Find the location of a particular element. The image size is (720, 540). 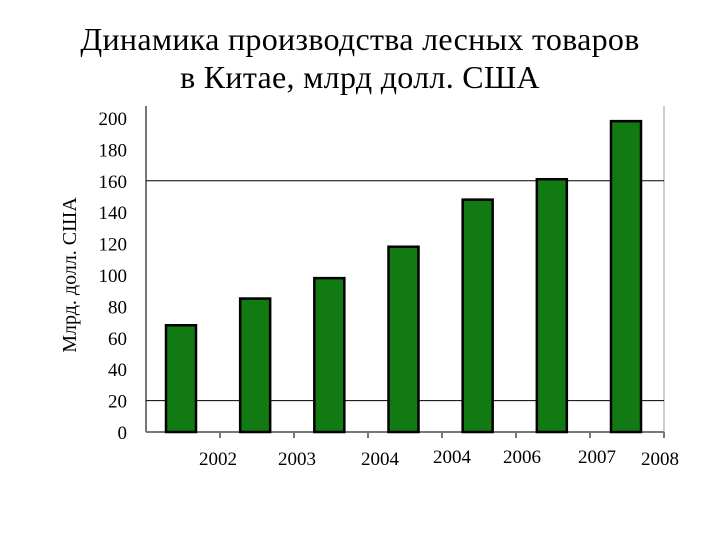

x-tick-label: 2003 is located at coordinates (297, 459).